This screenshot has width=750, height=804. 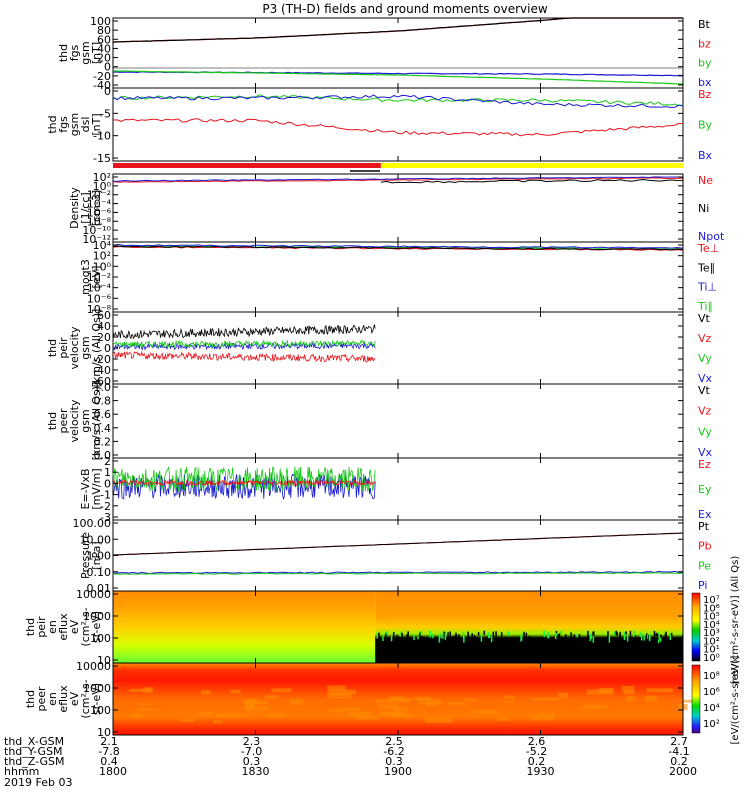 What do you see at coordinates (102, 266) in the screenshot?
I see `y-tick-label: 10⁰` at bounding box center [102, 266].